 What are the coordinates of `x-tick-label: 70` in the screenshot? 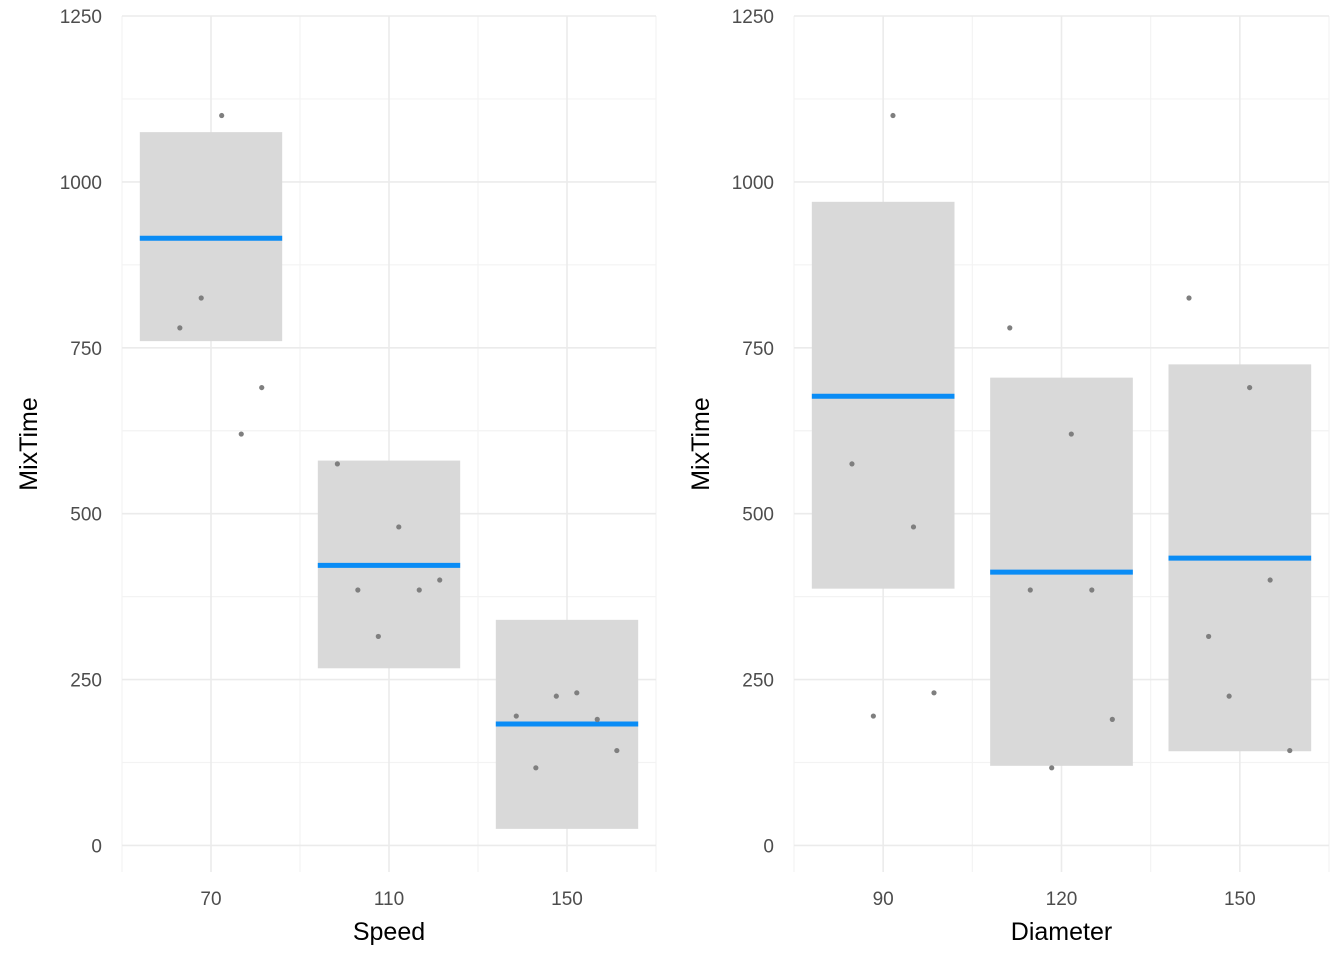 It's located at (210, 899).